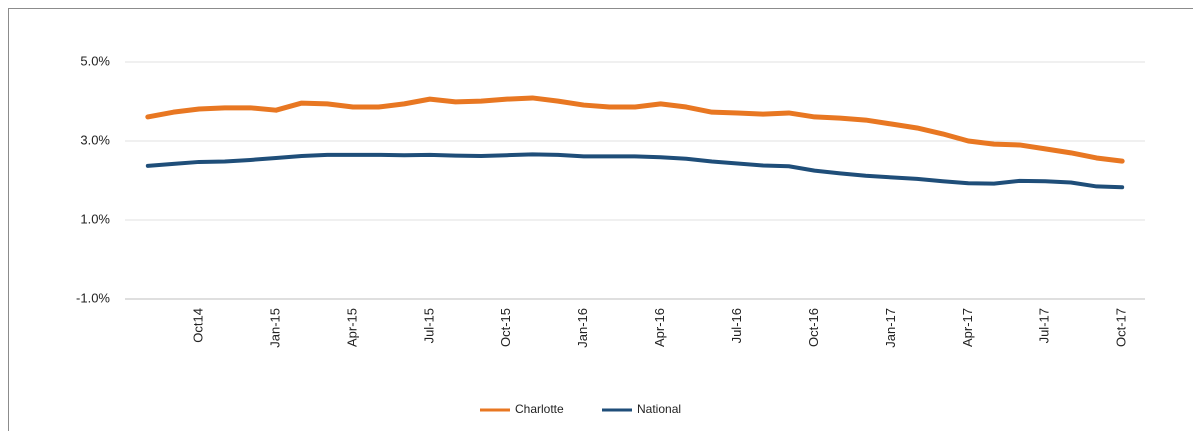 The width and height of the screenshot is (1193, 431). What do you see at coordinates (95, 218) in the screenshot?
I see `y-tick-label: 1.0%` at bounding box center [95, 218].